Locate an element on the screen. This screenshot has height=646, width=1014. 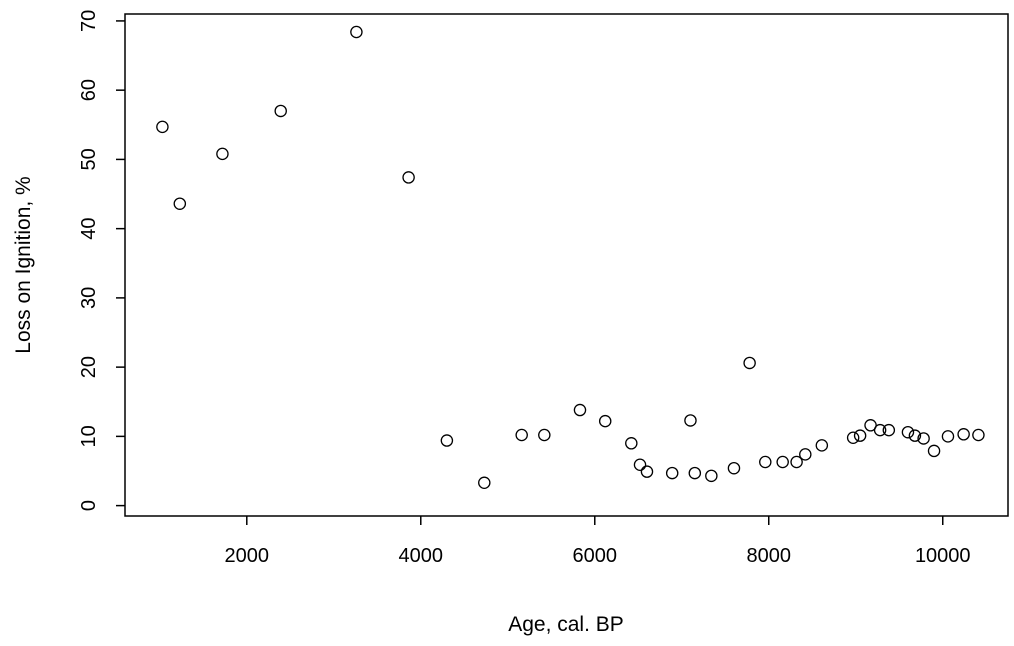
x-axis-label: Age, cal. BP is located at coordinates (566, 624).